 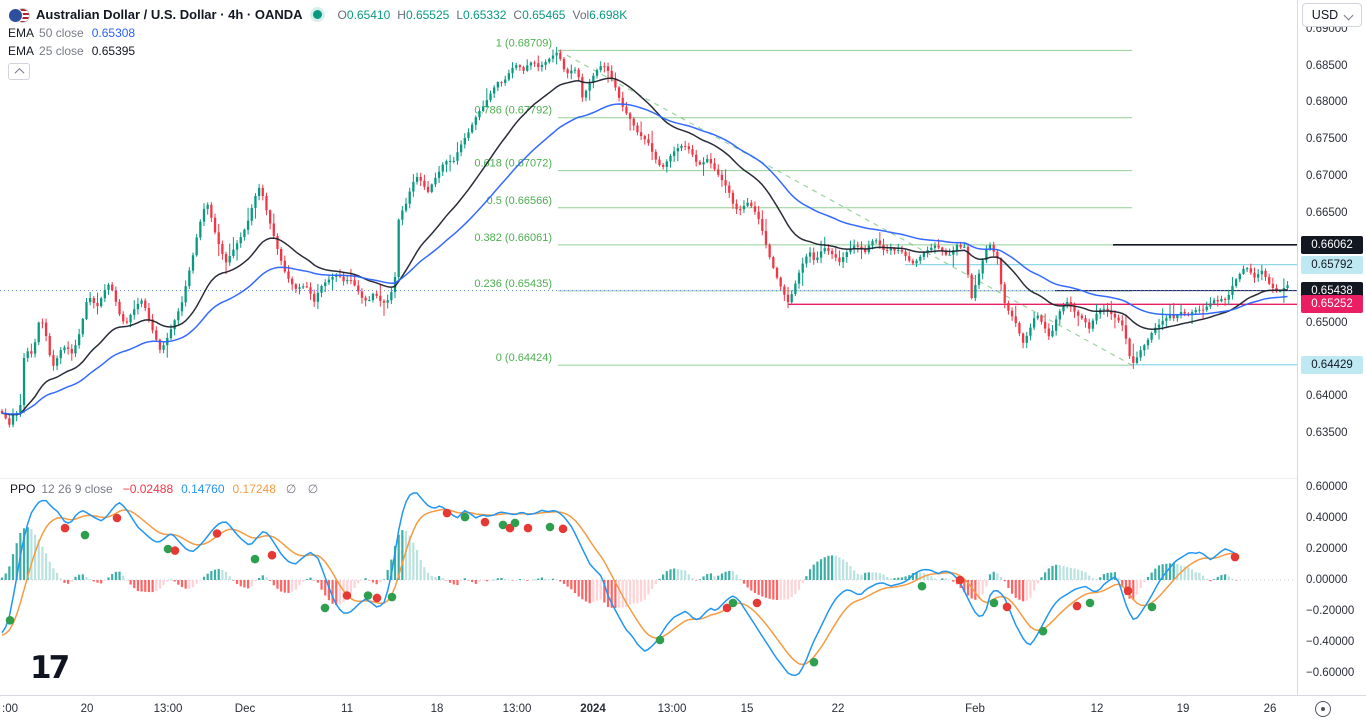 I want to click on ema-title: EMA, so click(x=21, y=51).